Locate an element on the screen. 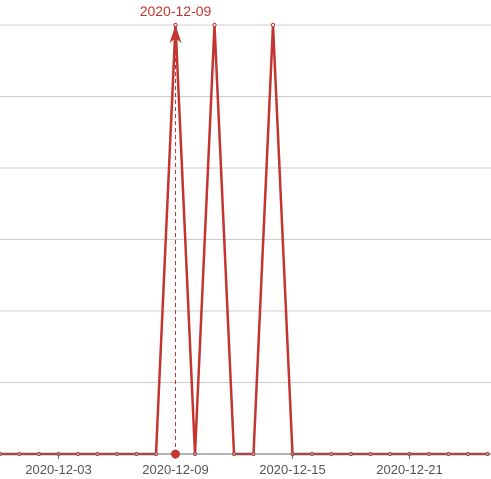 The height and width of the screenshot is (479, 491). mark-line-arrow-icon is located at coordinates (175, 34).